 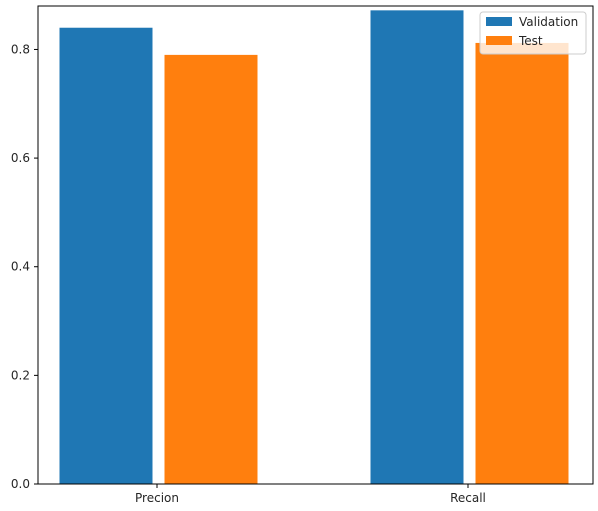 What do you see at coordinates (499, 40) in the screenshot?
I see `legend-swatch-test` at bounding box center [499, 40].